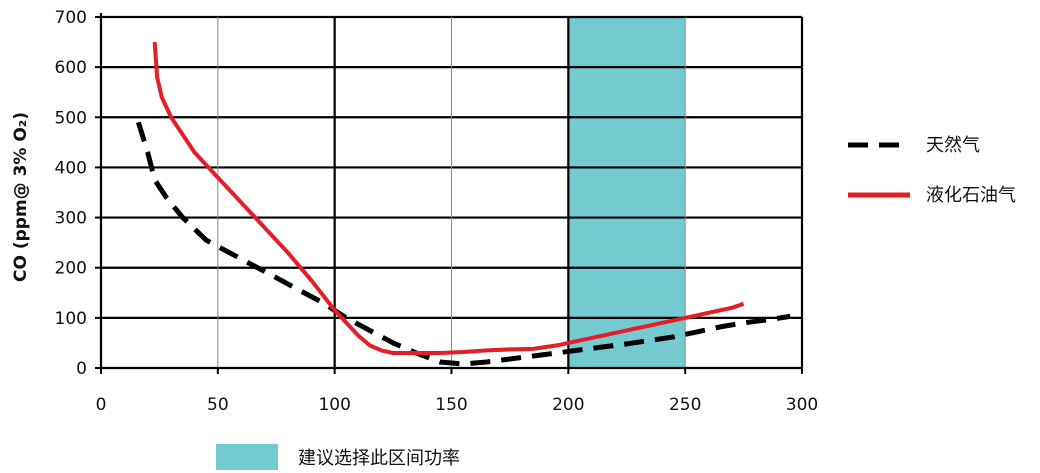  Describe the element at coordinates (21, 197) in the screenshot. I see `y-axis-label: CO (ppm@ 3% O₂)` at that location.